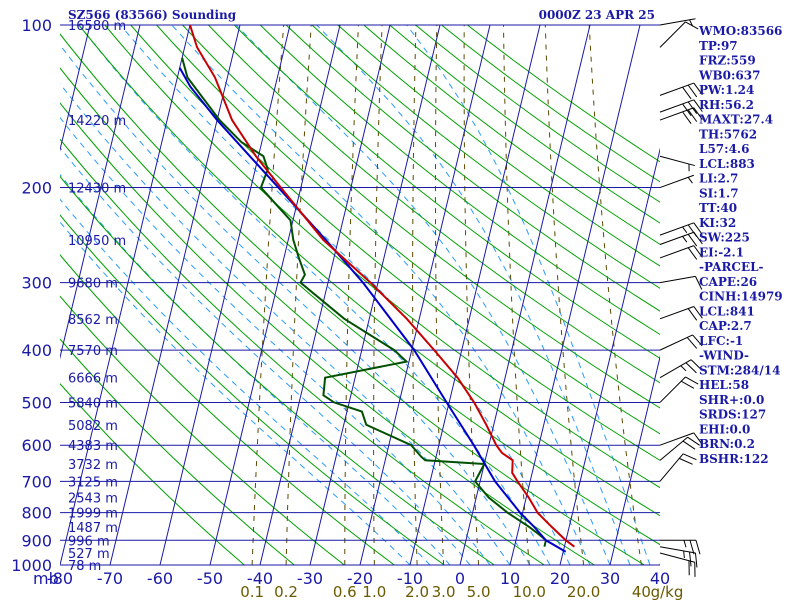 This screenshot has height=600, width=800. What do you see at coordinates (93, 351) in the screenshot?
I see `height-label: 7570 m` at bounding box center [93, 351].